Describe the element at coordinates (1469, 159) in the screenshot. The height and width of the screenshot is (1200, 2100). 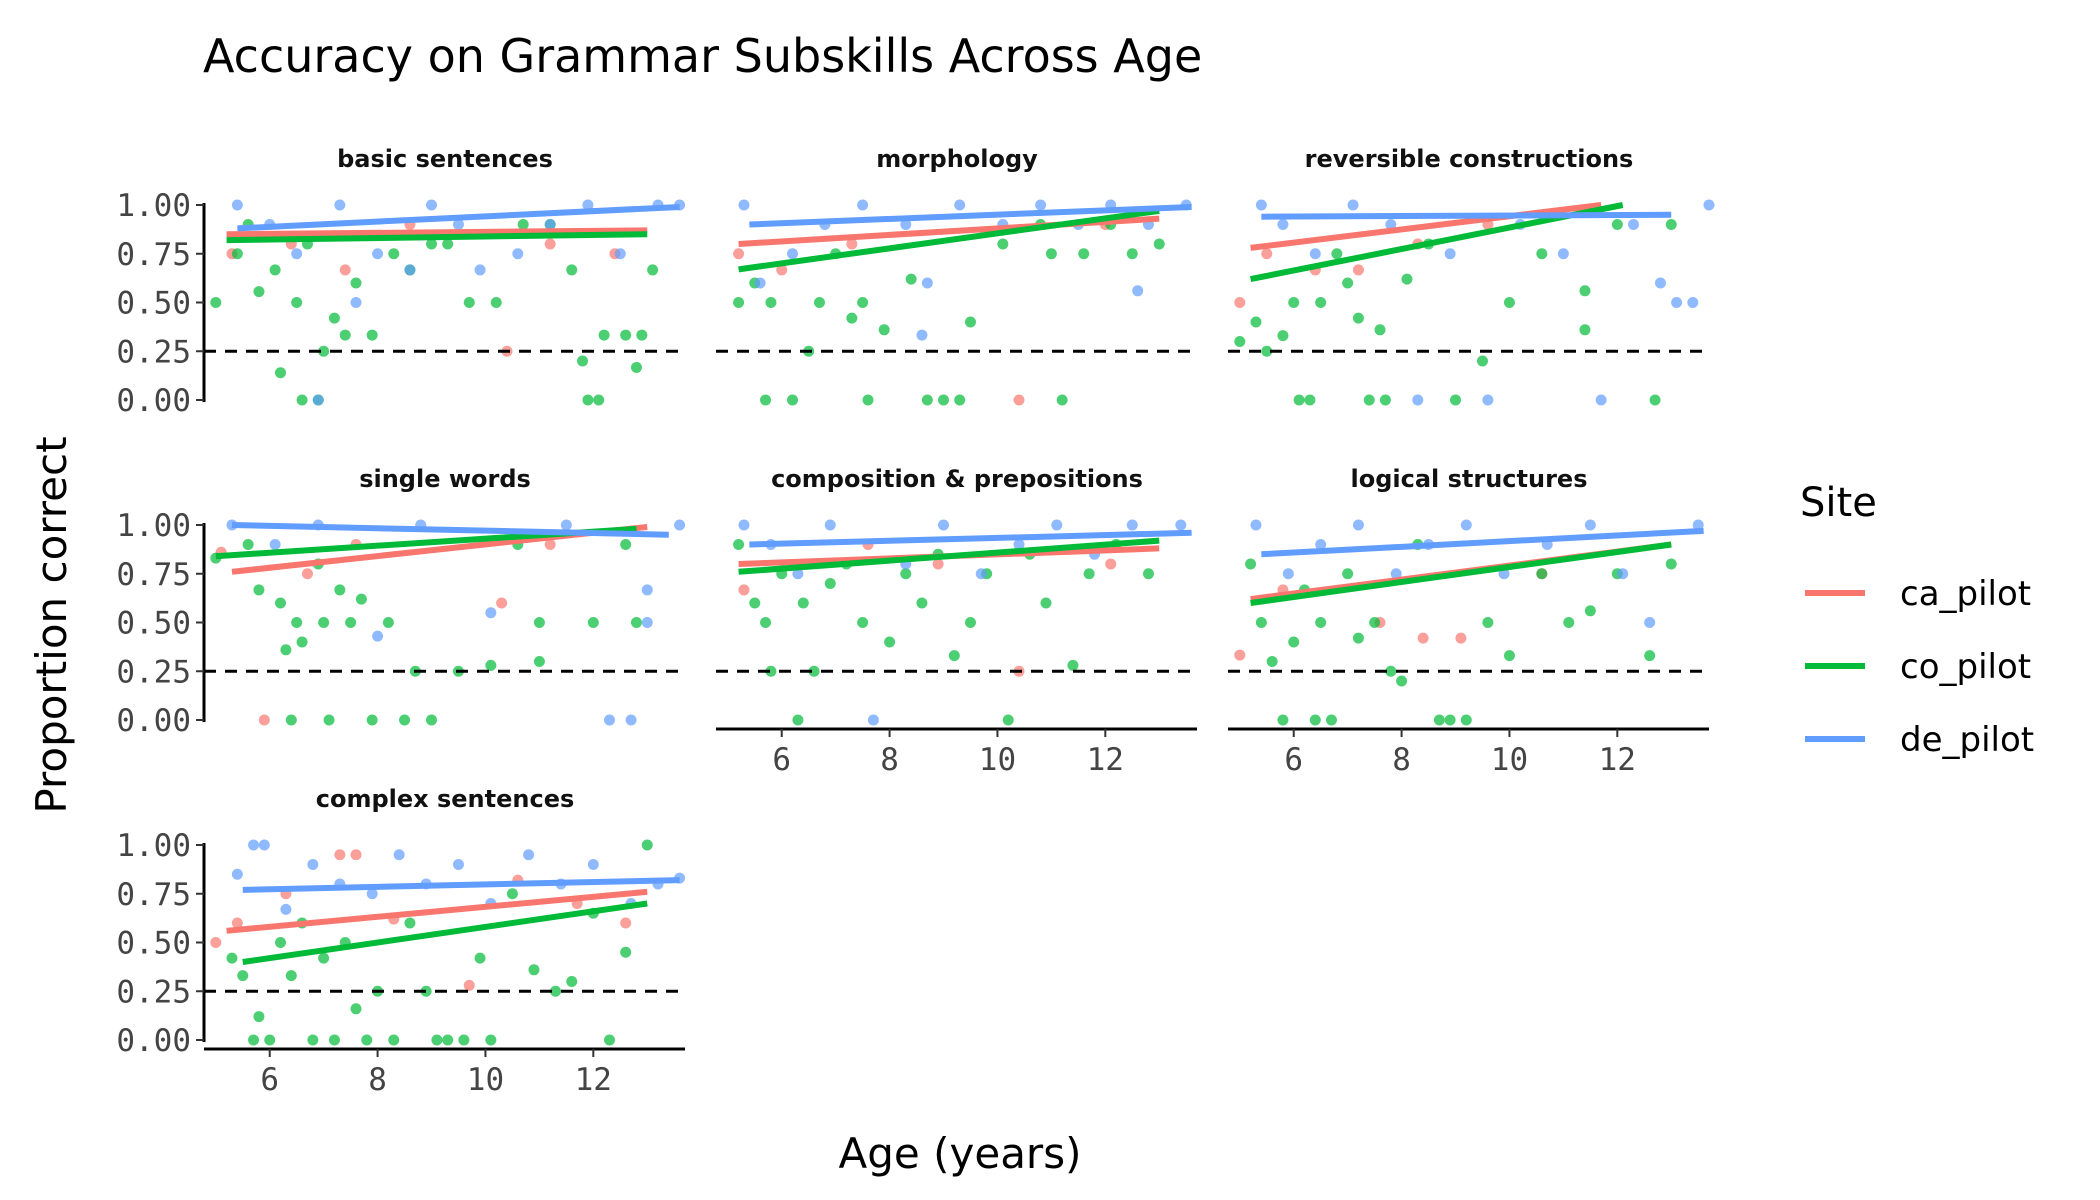
I see `panel-title: reversible constructions` at that location.